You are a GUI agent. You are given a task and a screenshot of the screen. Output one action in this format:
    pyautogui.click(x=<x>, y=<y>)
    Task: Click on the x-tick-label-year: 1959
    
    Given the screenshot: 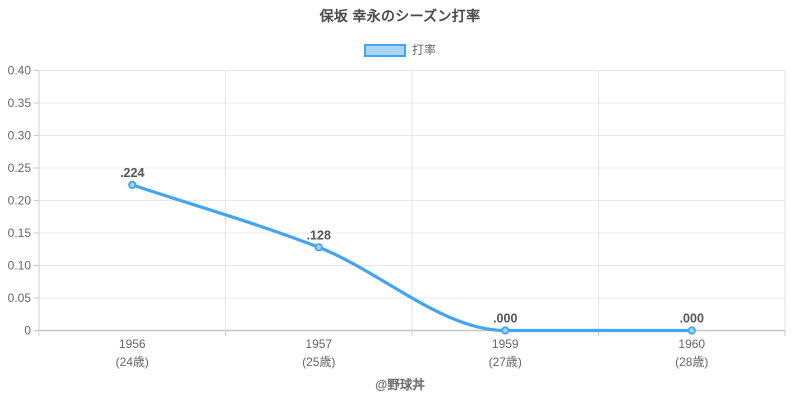 What is the action you would take?
    pyautogui.click(x=505, y=344)
    